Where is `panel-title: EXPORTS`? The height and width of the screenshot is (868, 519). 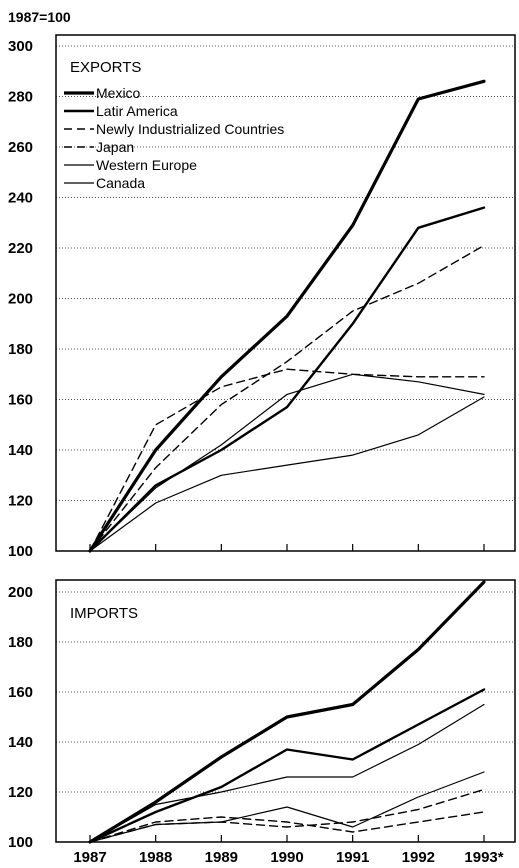 panel-title: EXPORTS is located at coordinates (105, 67).